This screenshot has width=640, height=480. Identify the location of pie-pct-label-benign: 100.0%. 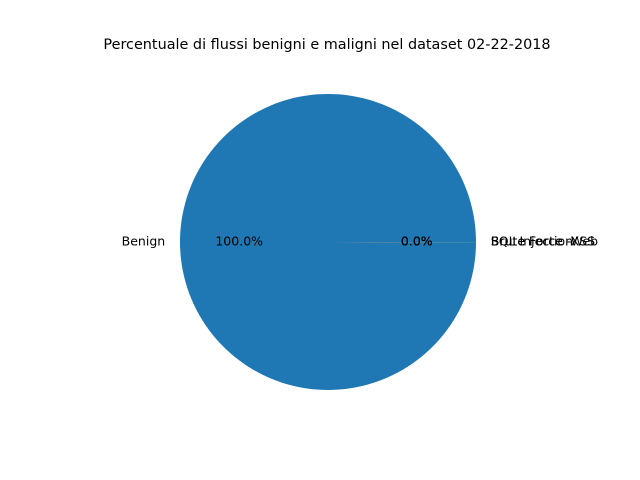
(239, 240).